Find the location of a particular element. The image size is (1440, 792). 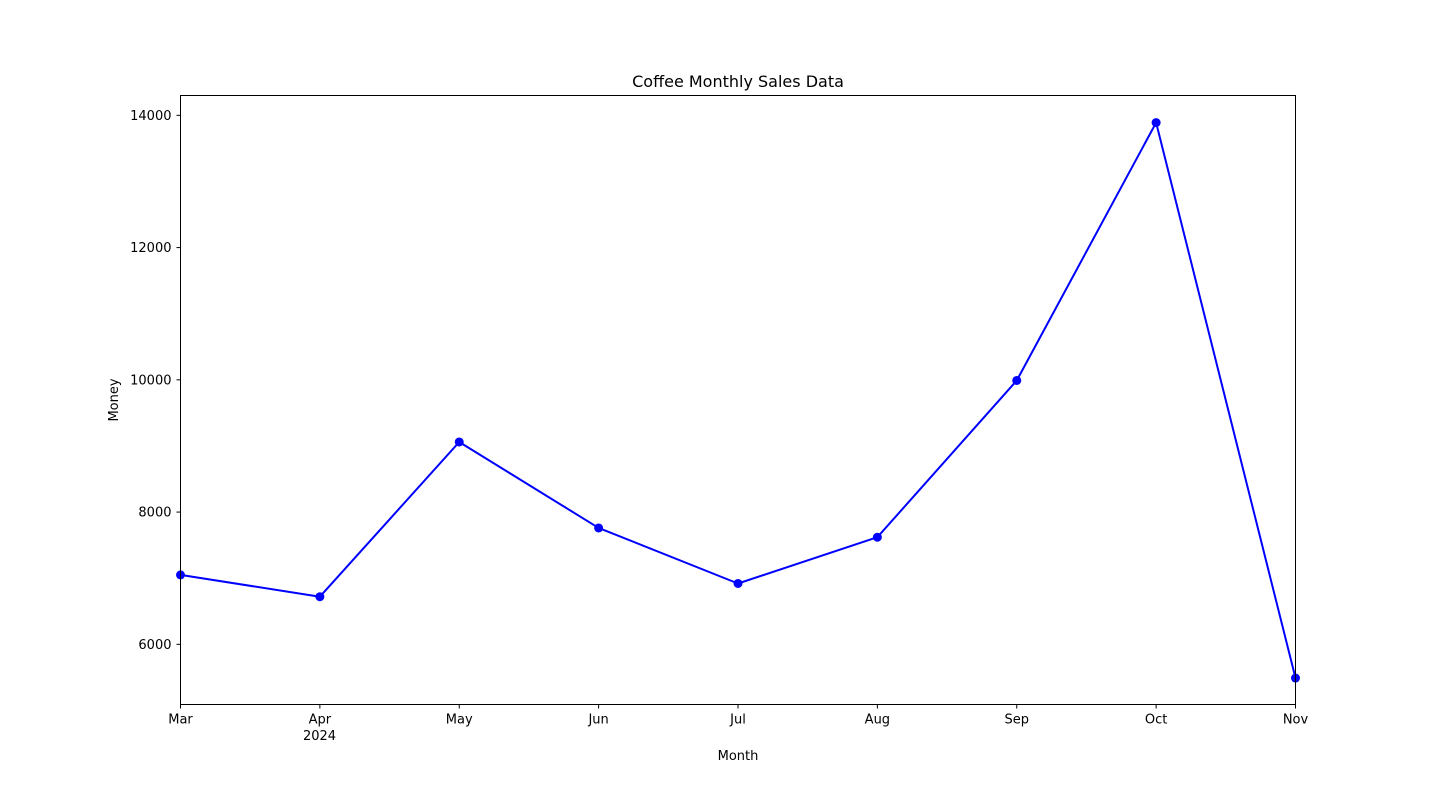

x-tick-label: Oct is located at coordinates (1156, 720).